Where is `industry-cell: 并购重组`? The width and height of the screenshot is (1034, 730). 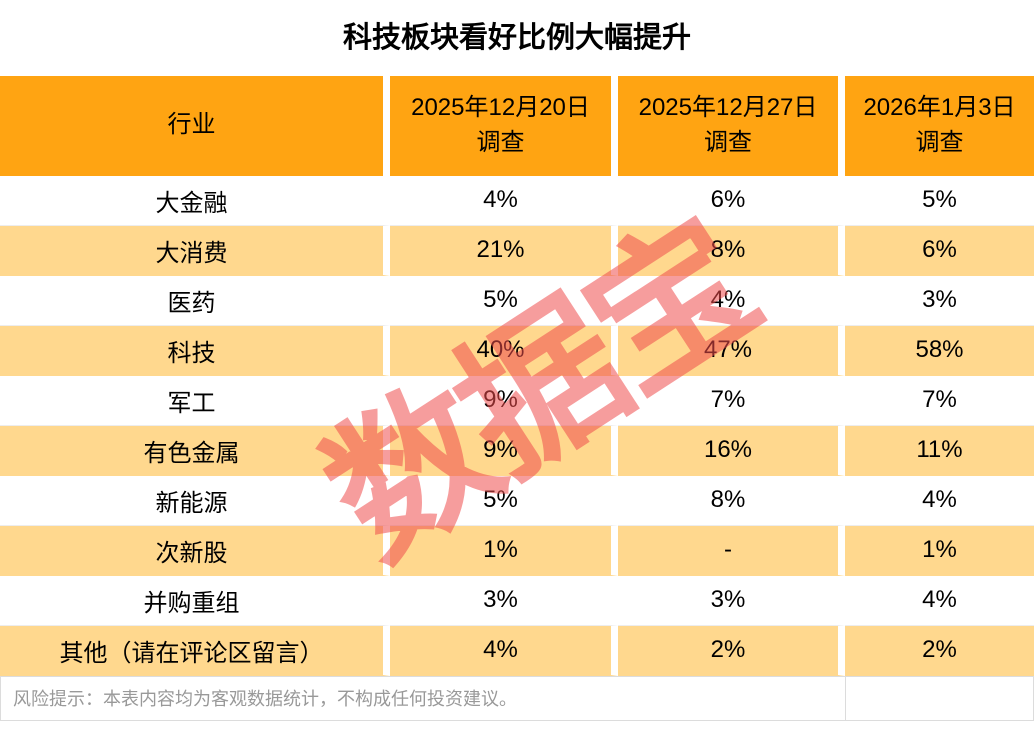 industry-cell: 并购重组 is located at coordinates (195, 600).